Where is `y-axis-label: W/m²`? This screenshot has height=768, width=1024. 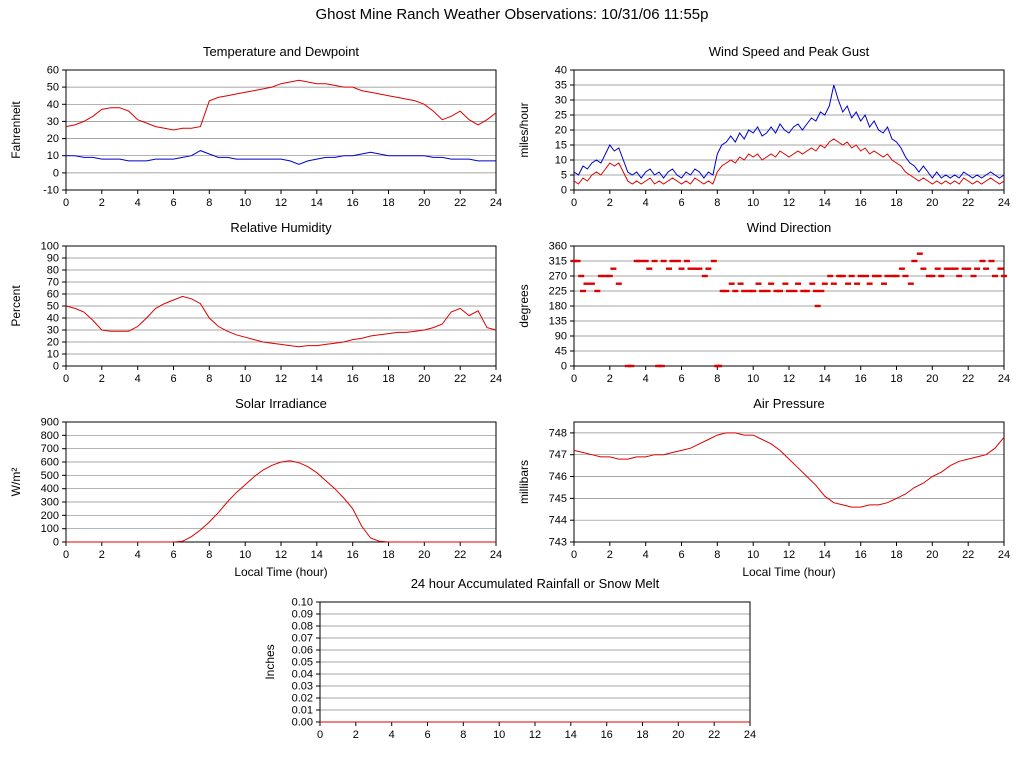 y-axis-label: W/m² is located at coordinates (16, 482).